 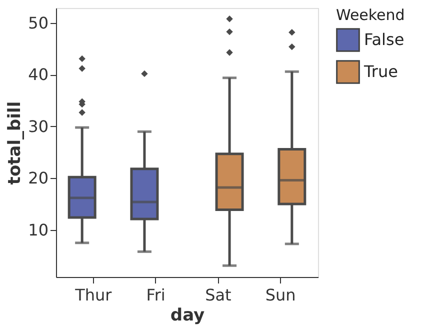 What do you see at coordinates (280, 295) in the screenshot?
I see `x-tick-label: Sun` at bounding box center [280, 295].